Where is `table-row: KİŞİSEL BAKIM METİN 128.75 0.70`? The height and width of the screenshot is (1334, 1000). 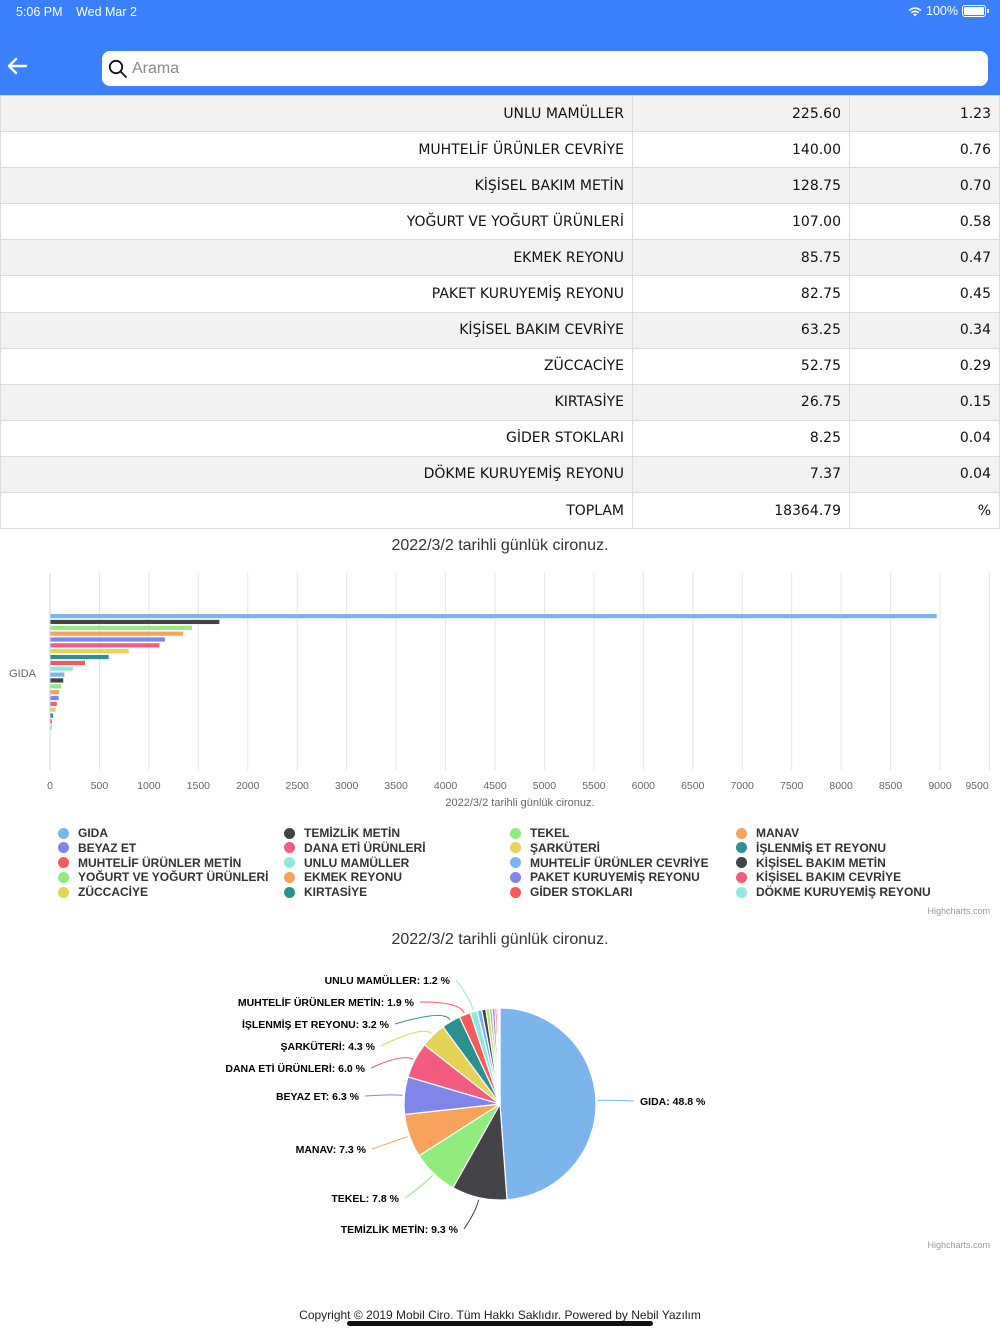
table-row: KİŞİSEL BAKIM METİN 128.75 0.70 is located at coordinates (500, 186).